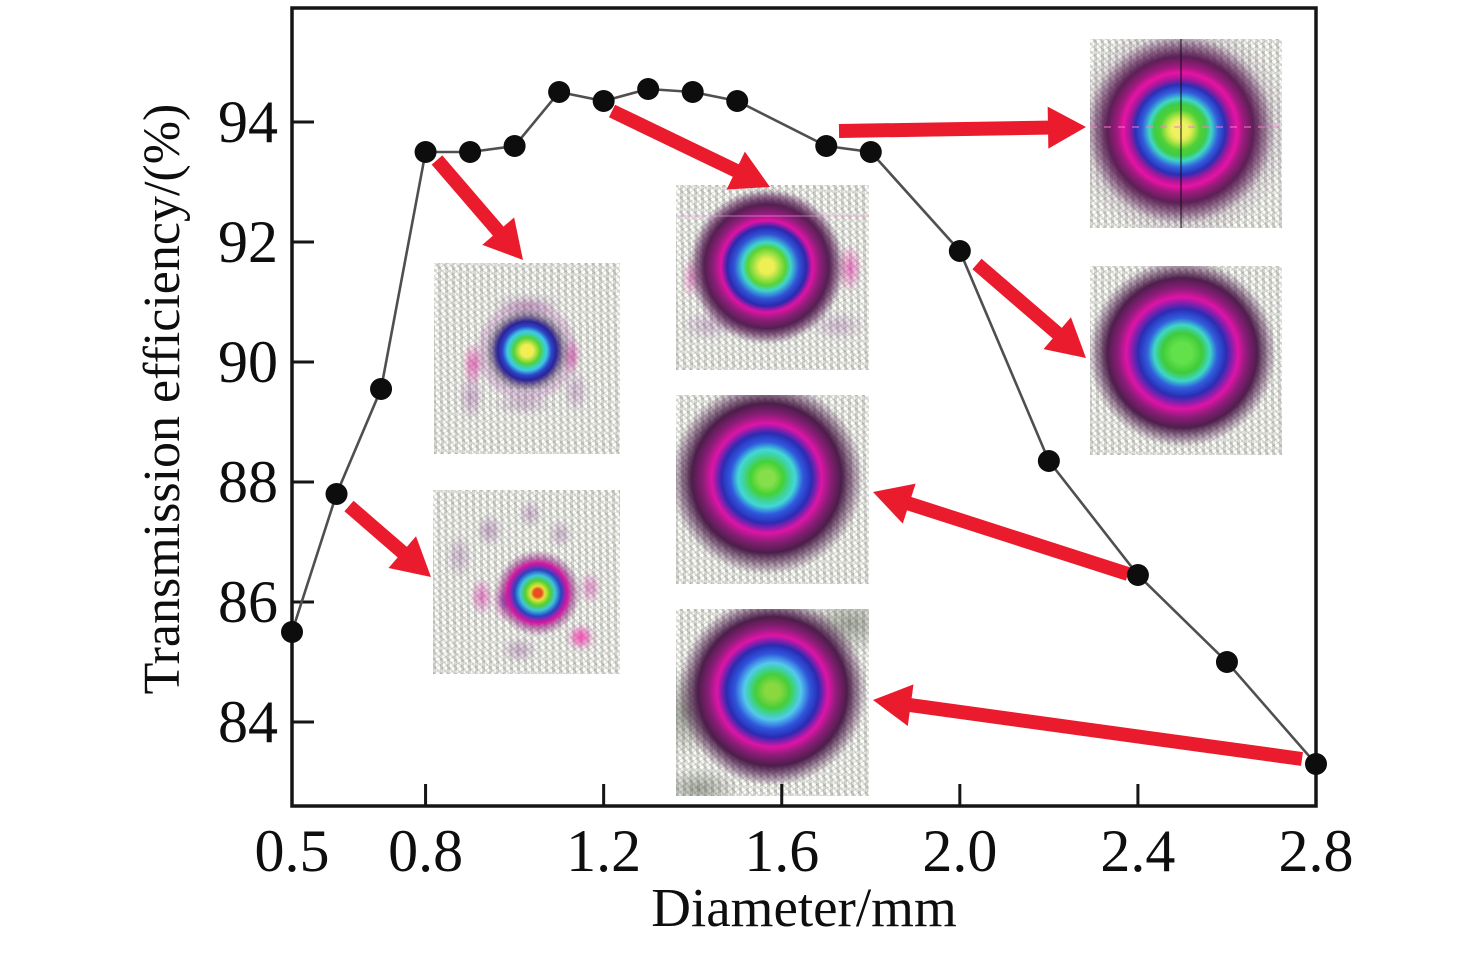 The image size is (1476, 953). What do you see at coordinates (502, 238) in the screenshot?
I see `arrow-0.8mm-head` at bounding box center [502, 238].